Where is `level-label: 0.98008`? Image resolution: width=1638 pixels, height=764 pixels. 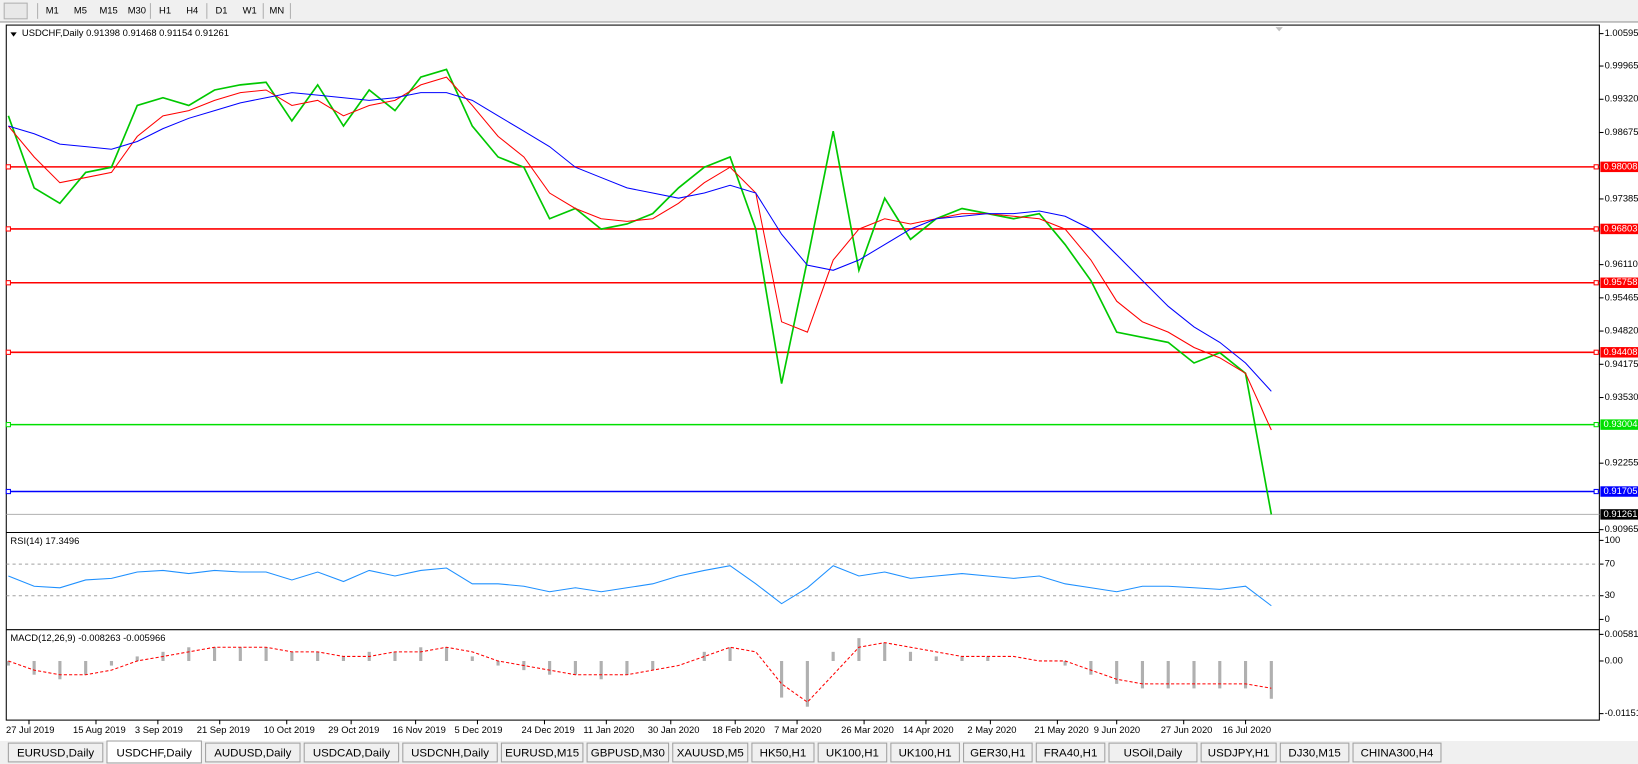 level-label: 0.98008 is located at coordinates (1621, 165).